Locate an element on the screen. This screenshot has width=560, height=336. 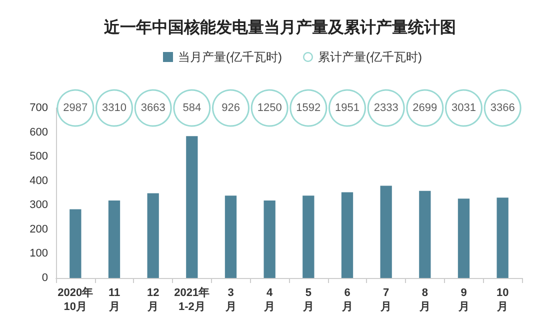
x-tick-label: 9 月 is located at coordinates (463, 300).